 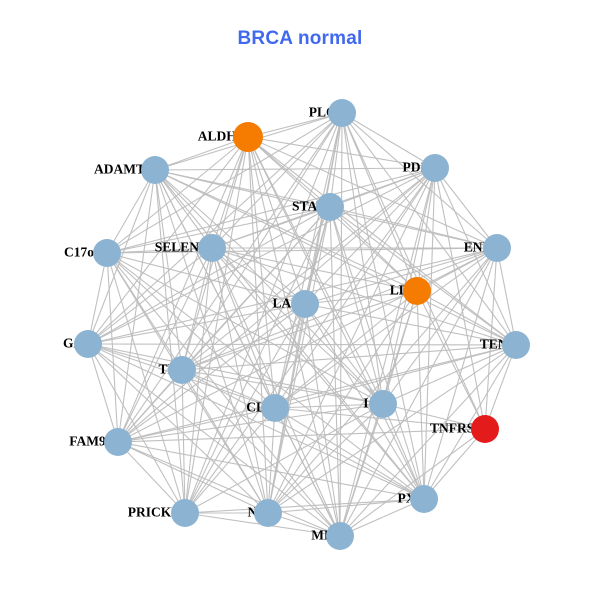 I want to click on graph-node: PLOD2, so click(x=332, y=113).